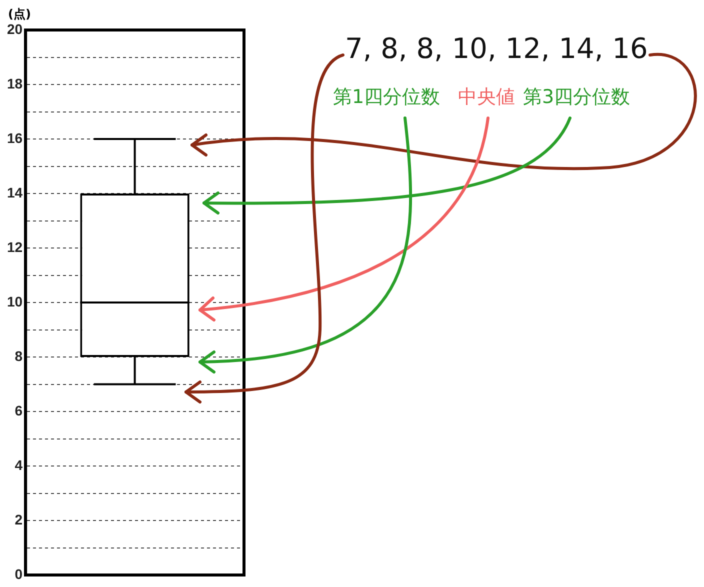  Describe the element at coordinates (18, 464) in the screenshot. I see `y-tick-label: 4` at that location.